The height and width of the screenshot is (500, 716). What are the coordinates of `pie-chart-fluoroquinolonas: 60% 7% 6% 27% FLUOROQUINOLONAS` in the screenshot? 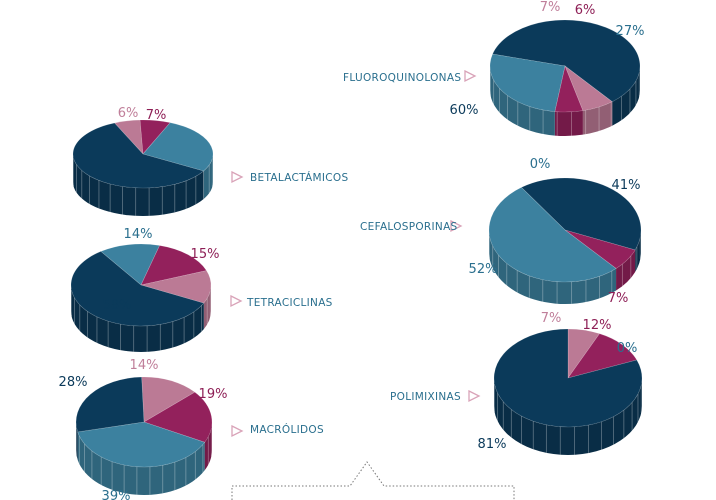 It's located at (493, 68).